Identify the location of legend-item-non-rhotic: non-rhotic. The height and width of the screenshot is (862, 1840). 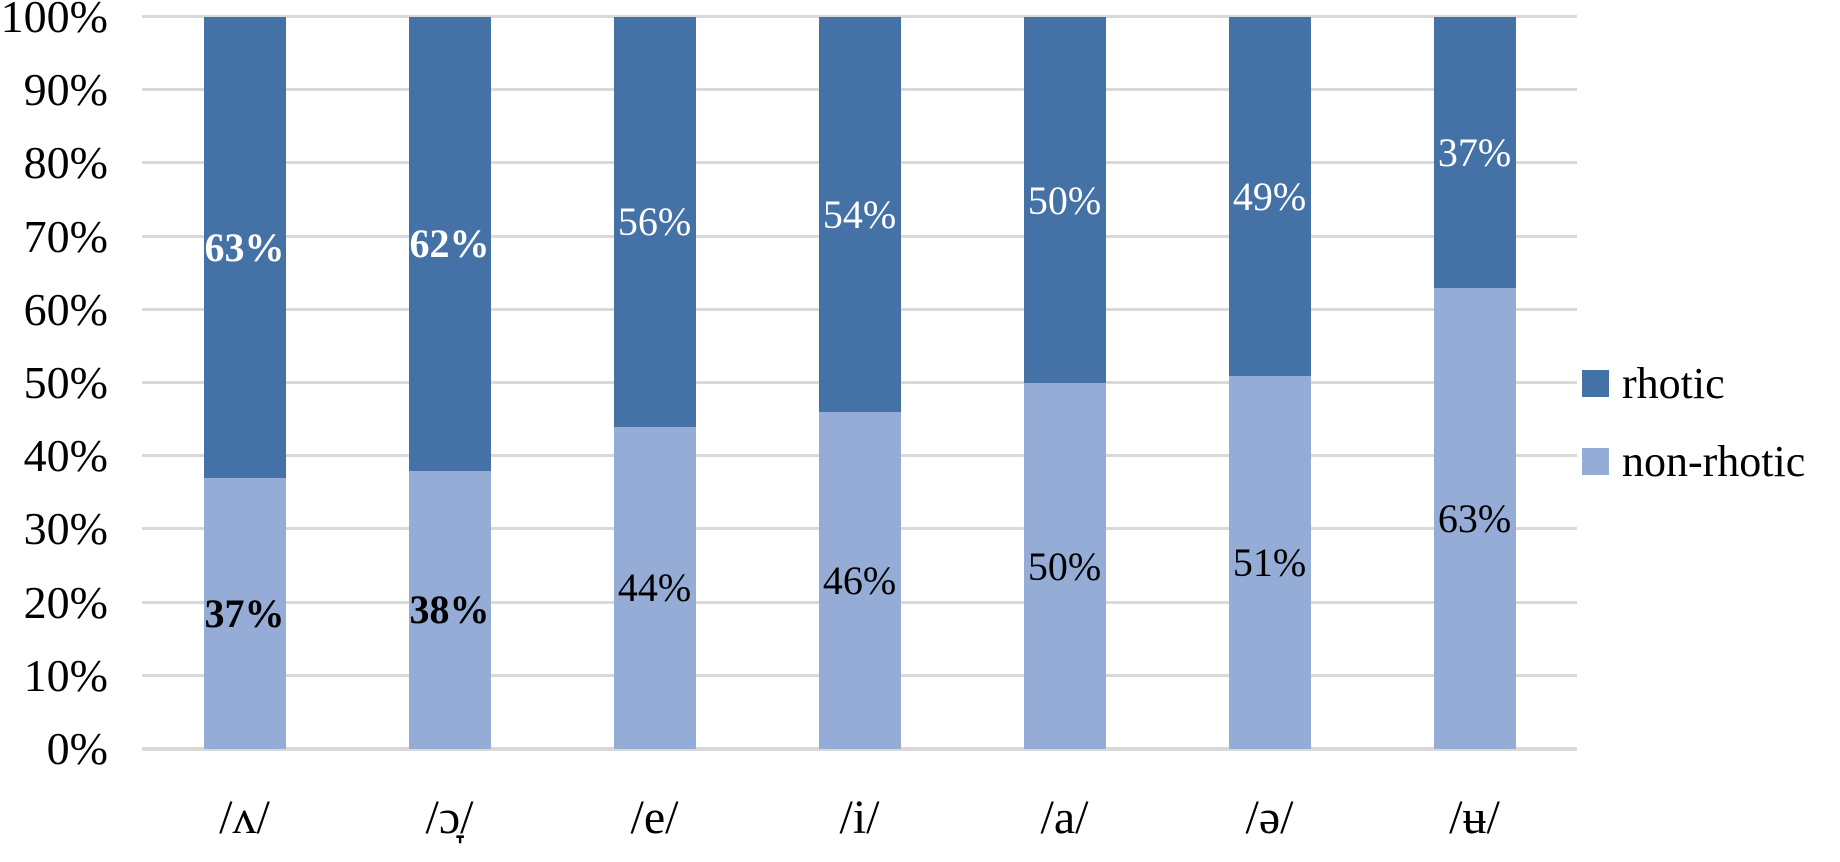
(1694, 461).